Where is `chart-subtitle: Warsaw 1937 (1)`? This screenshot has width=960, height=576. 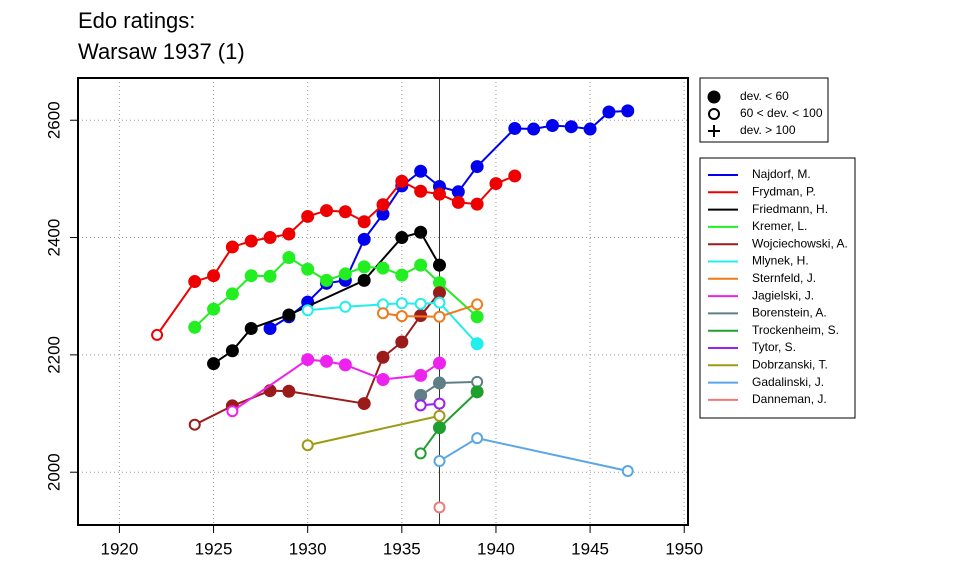 chart-subtitle: Warsaw 1937 (1) is located at coordinates (161, 51).